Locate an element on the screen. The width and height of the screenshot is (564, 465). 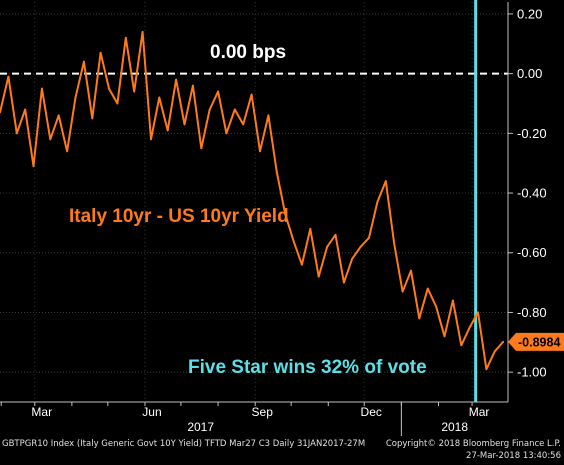
footer-copyright: Copyright© 2018 Bloomberg Finance L.P. is located at coordinates (473, 444).